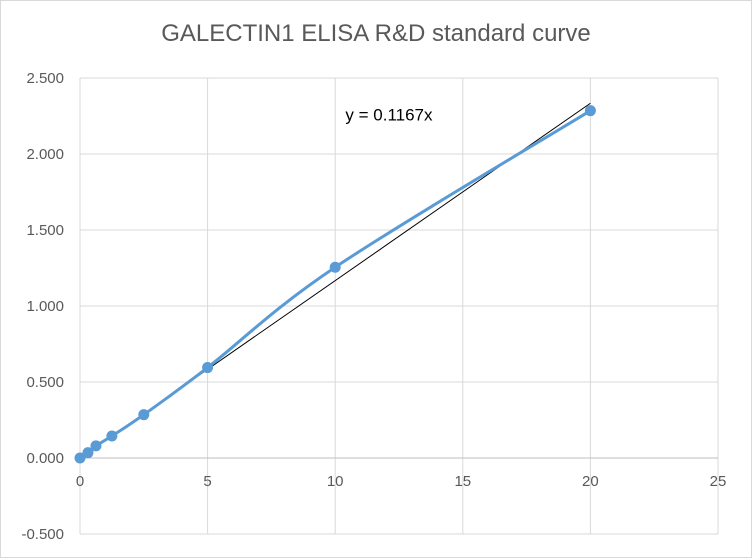 Image resolution: width=752 pixels, height=558 pixels. What do you see at coordinates (389, 115) in the screenshot?
I see `trendline-equation: y = 0.1167x` at bounding box center [389, 115].